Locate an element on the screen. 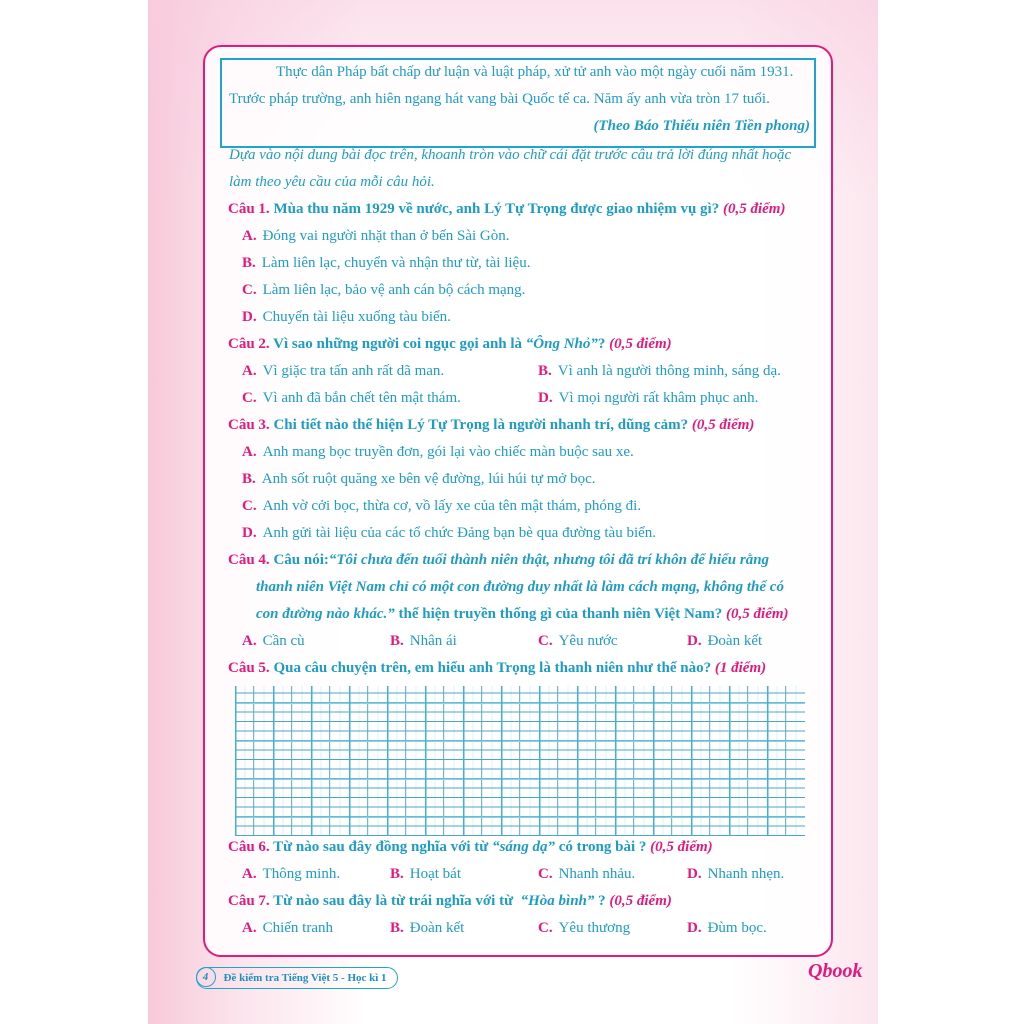 Image resolution: width=1024 pixels, height=1024 pixels. option: B. Nhân ái is located at coordinates (423, 641).